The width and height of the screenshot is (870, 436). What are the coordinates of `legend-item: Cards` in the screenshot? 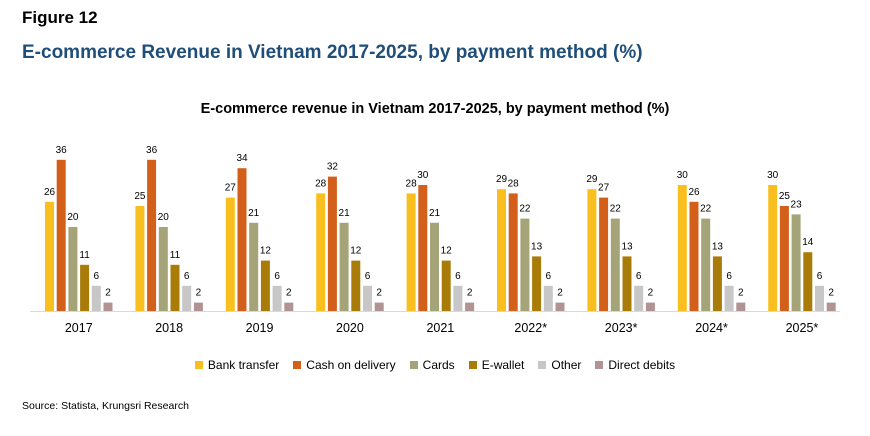 It's located at (432, 365).